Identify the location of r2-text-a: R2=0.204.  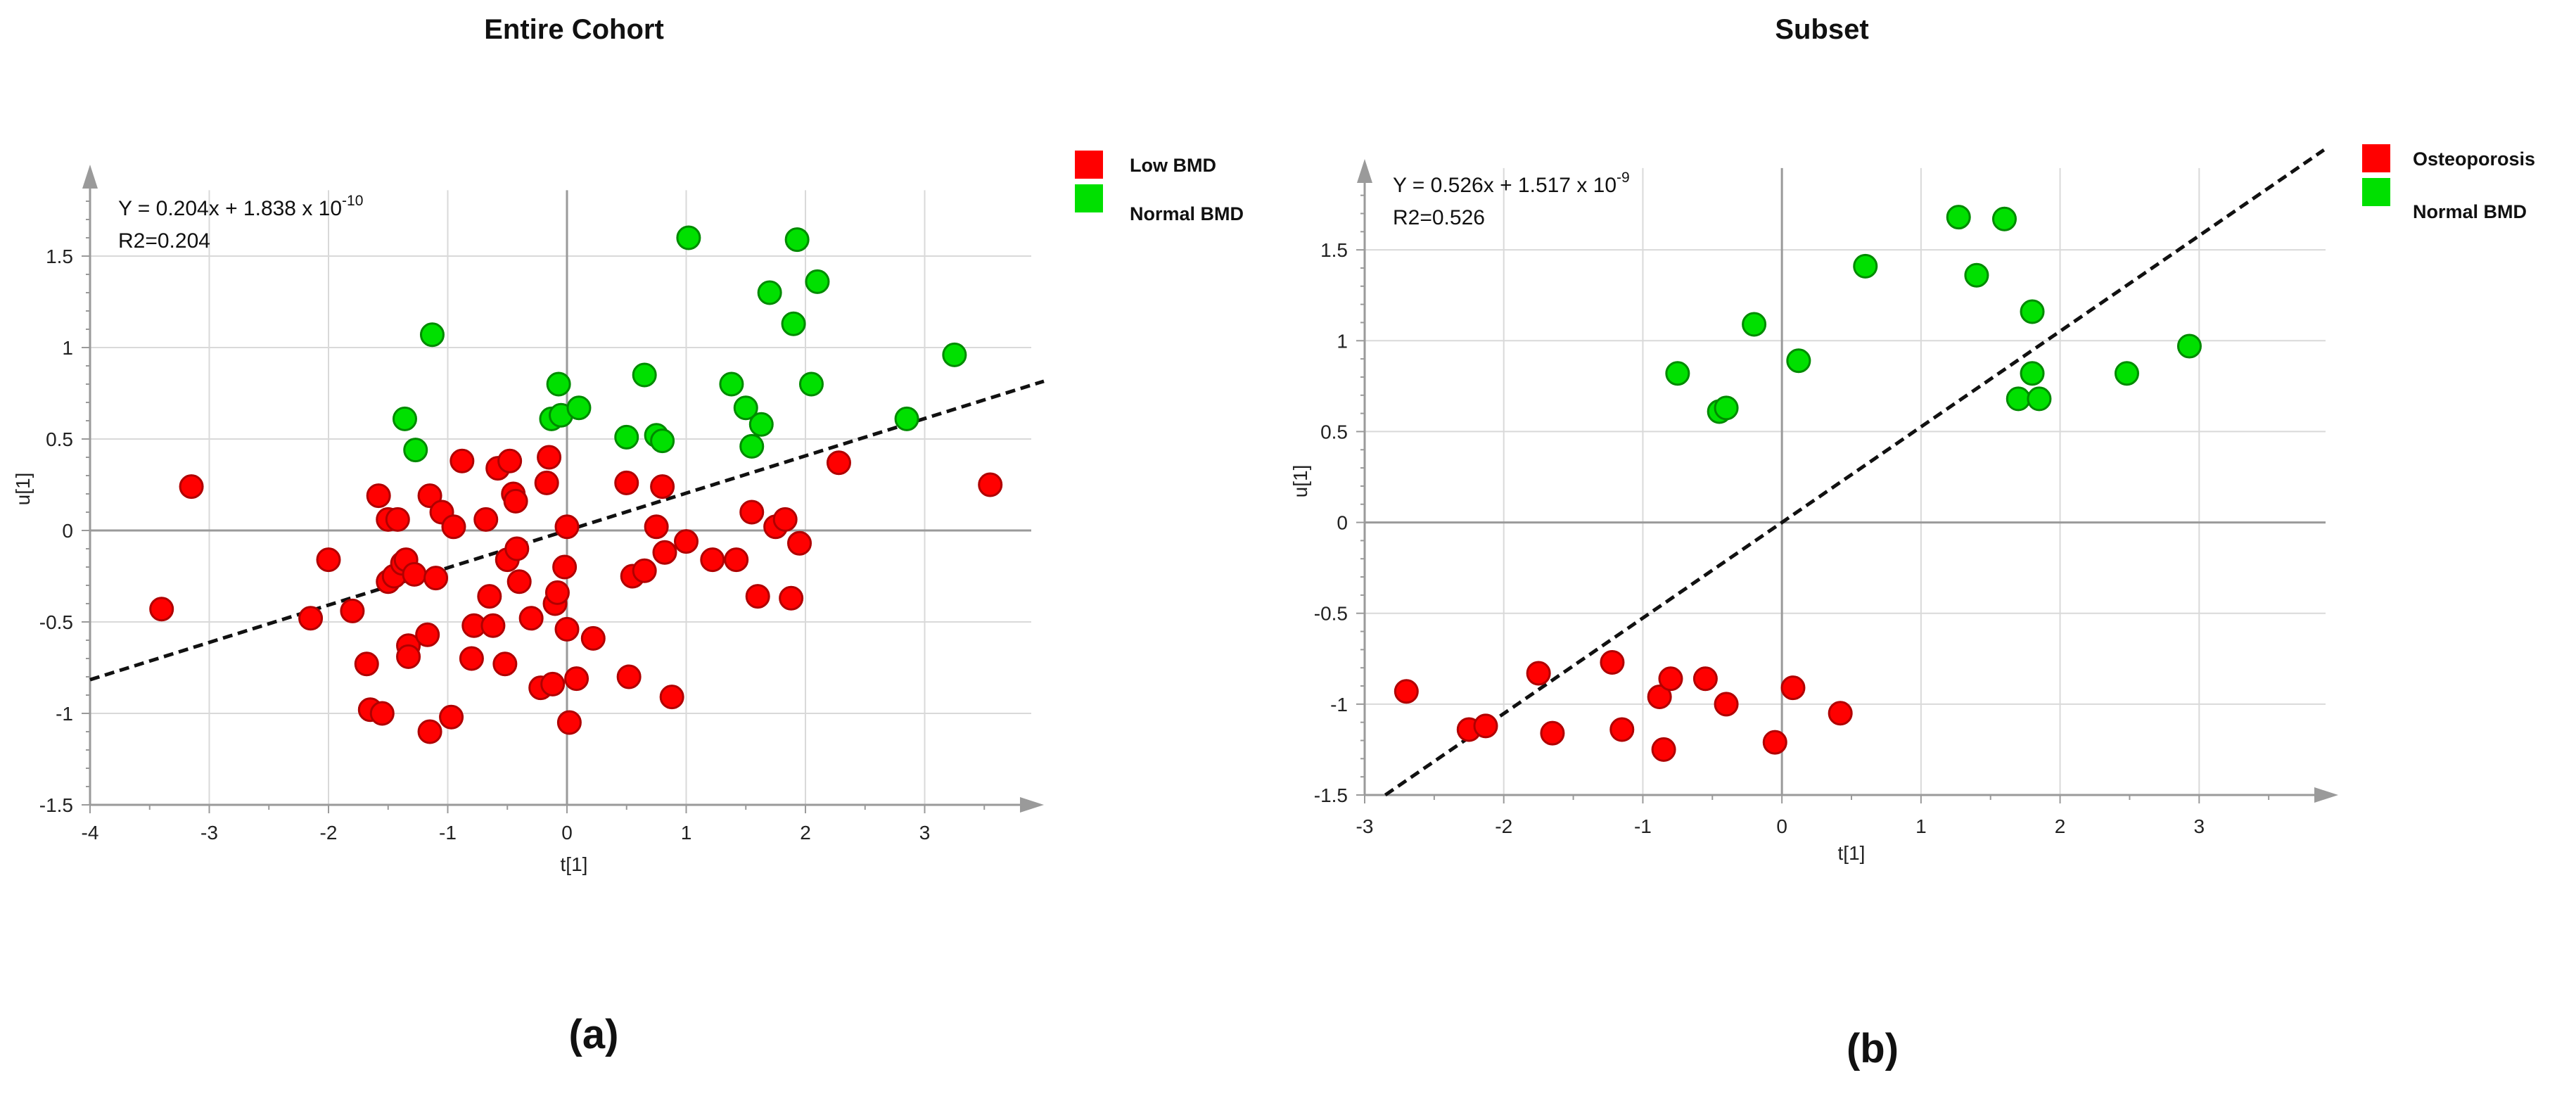
(164, 241).